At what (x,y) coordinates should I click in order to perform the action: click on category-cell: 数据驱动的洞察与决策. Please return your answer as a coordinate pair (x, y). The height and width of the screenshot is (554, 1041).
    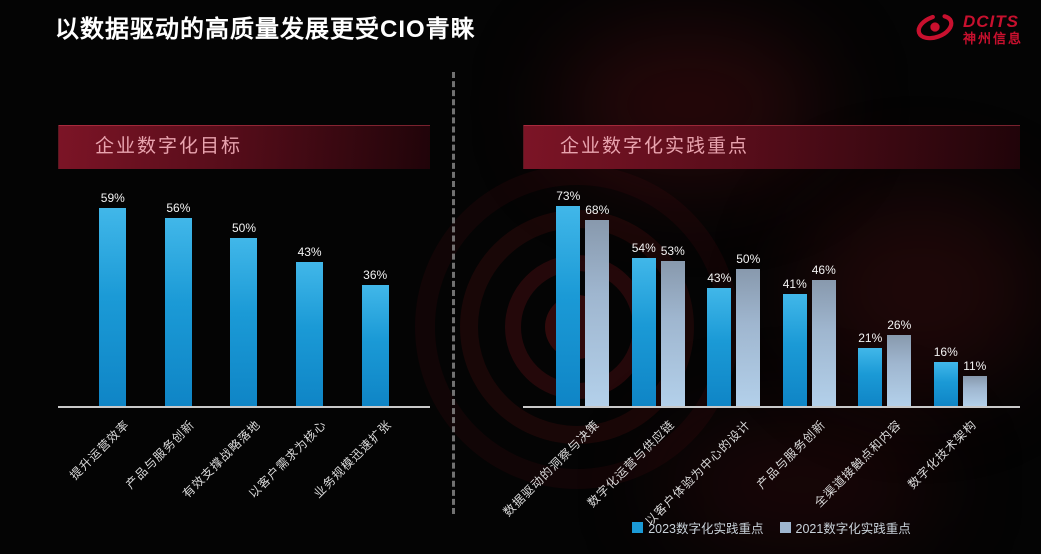
    Looking at the image, I should click on (560, 463).